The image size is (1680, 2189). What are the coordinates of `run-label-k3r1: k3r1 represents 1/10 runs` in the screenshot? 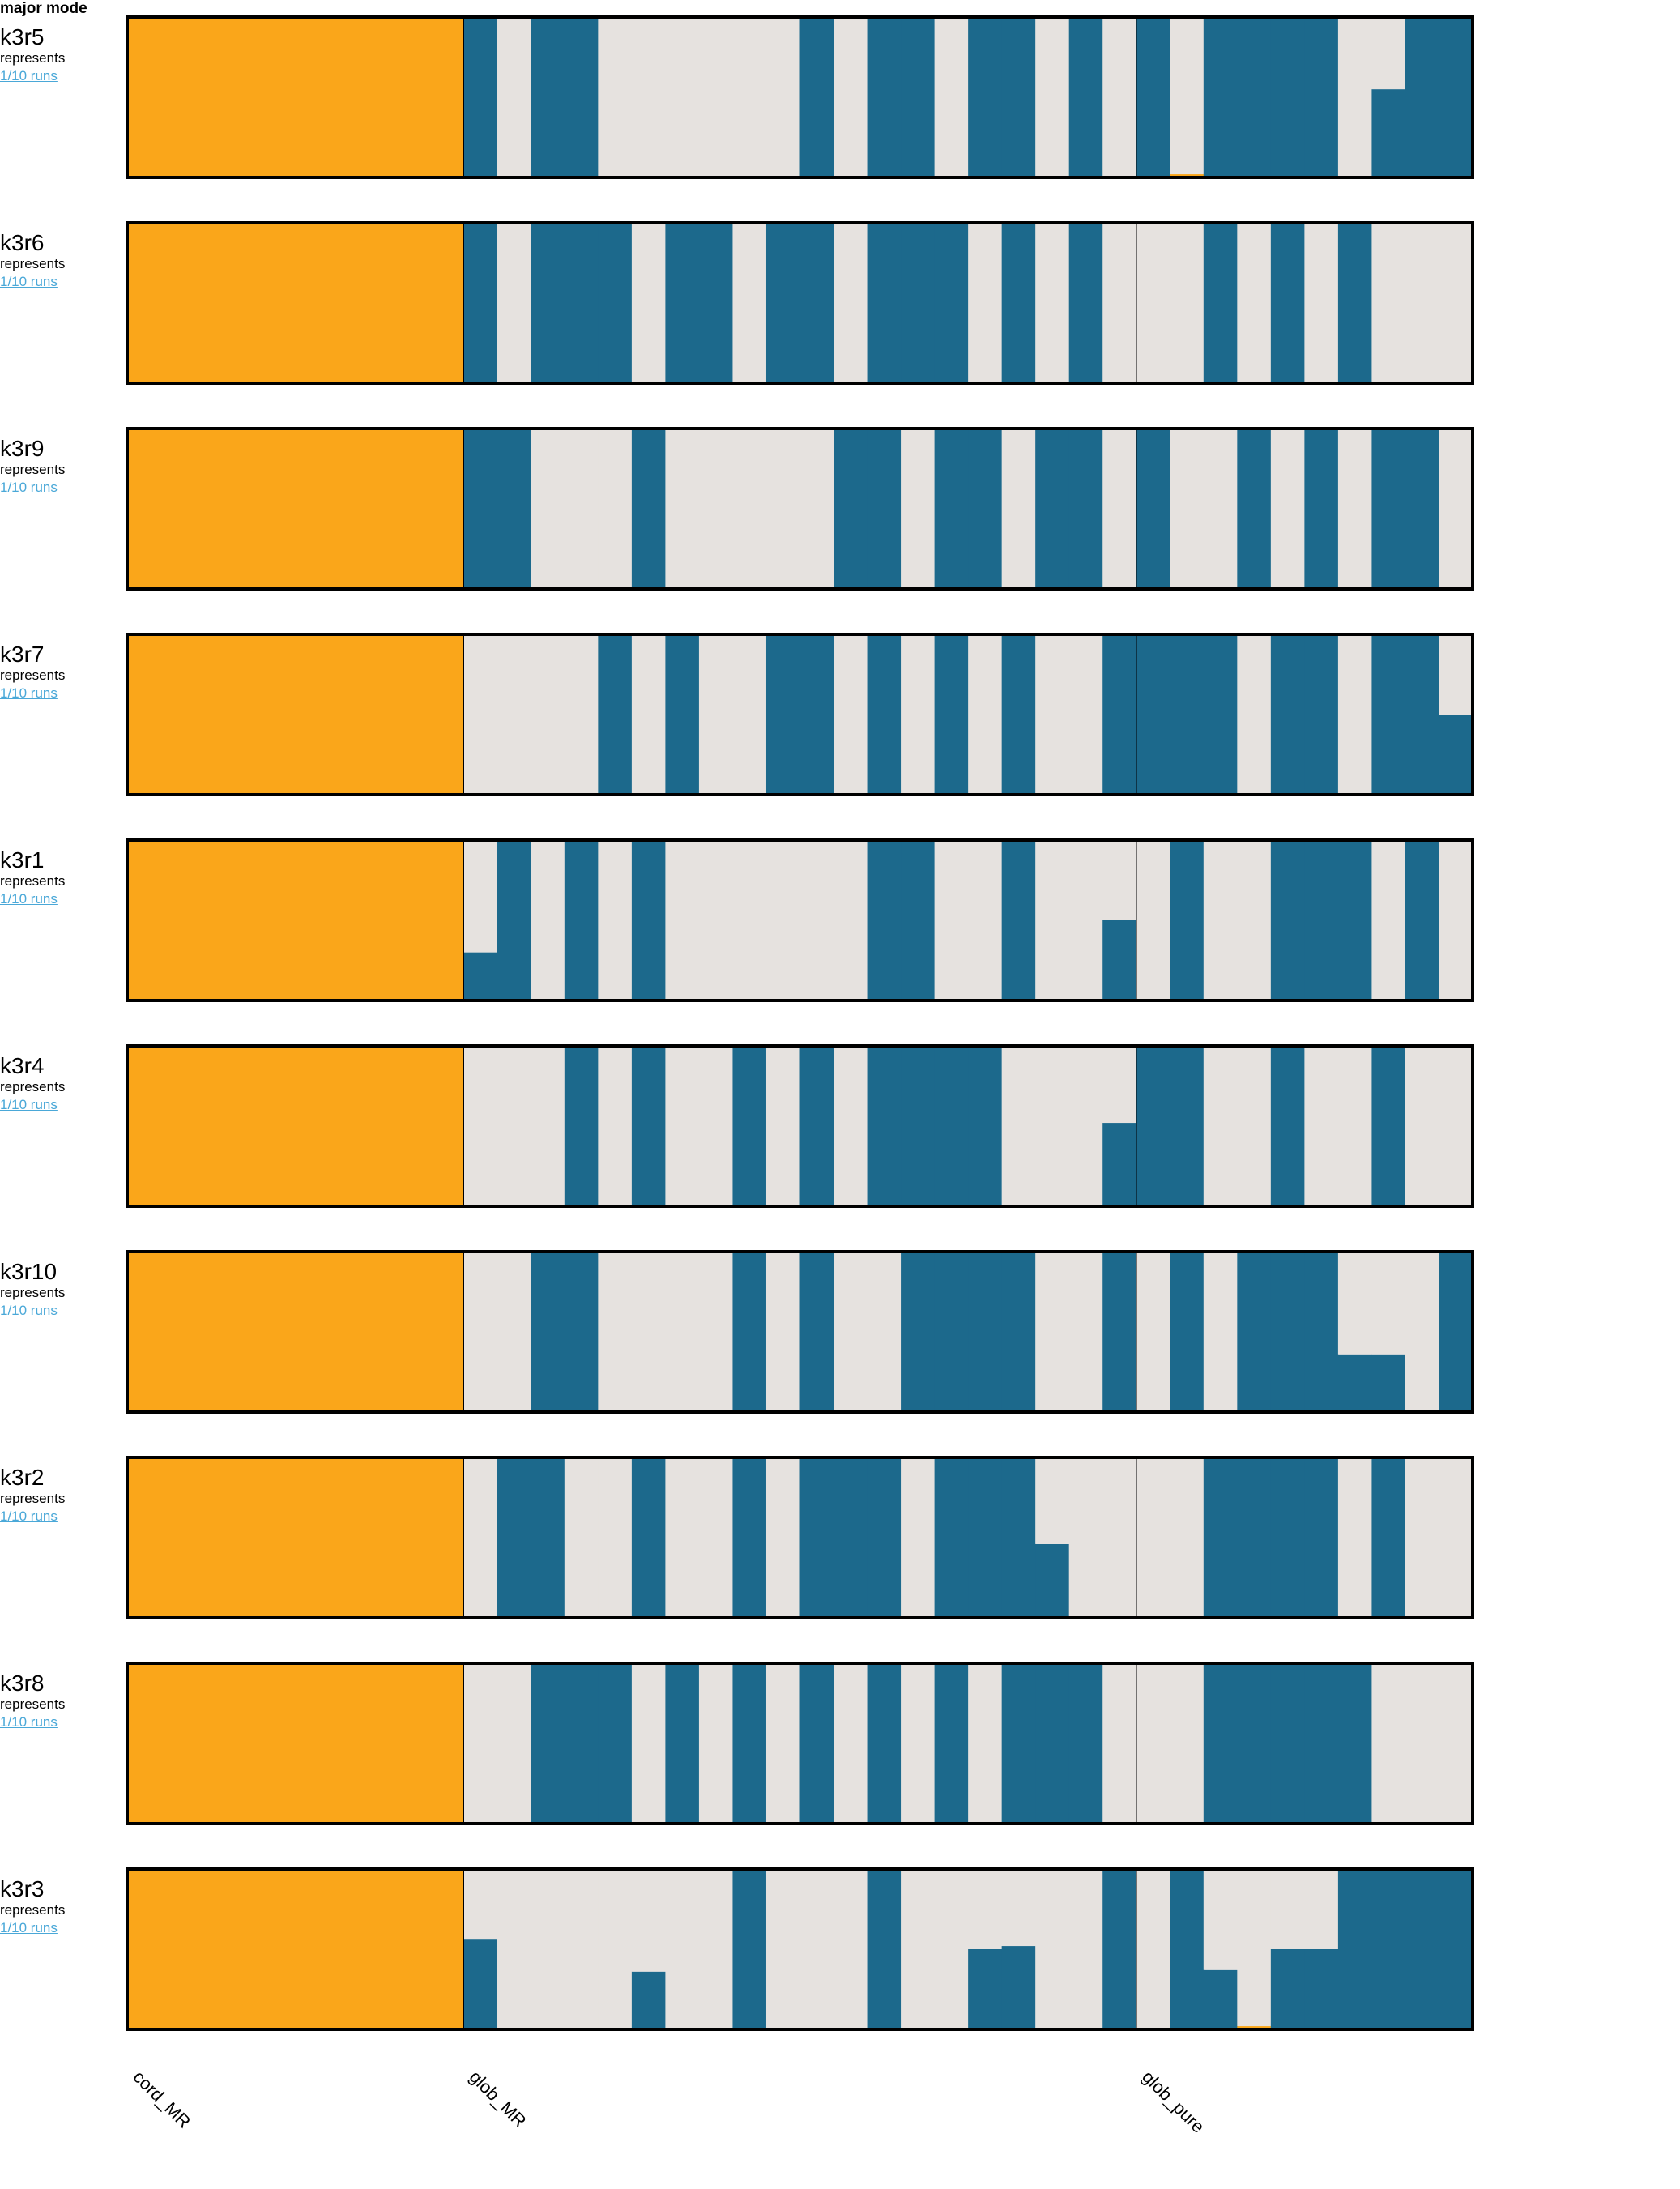 It's located at (32, 878).